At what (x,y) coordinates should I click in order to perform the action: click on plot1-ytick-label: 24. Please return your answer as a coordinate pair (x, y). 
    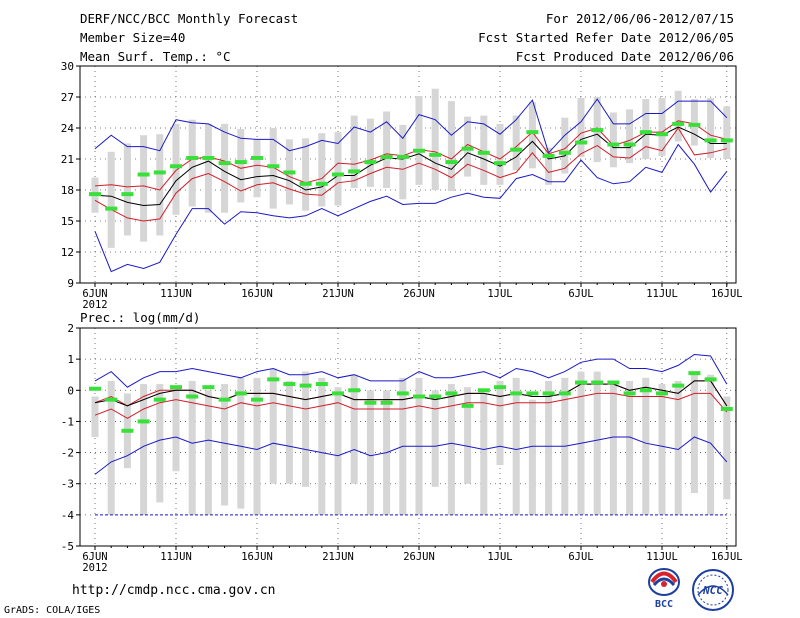
    Looking at the image, I should click on (68, 128).